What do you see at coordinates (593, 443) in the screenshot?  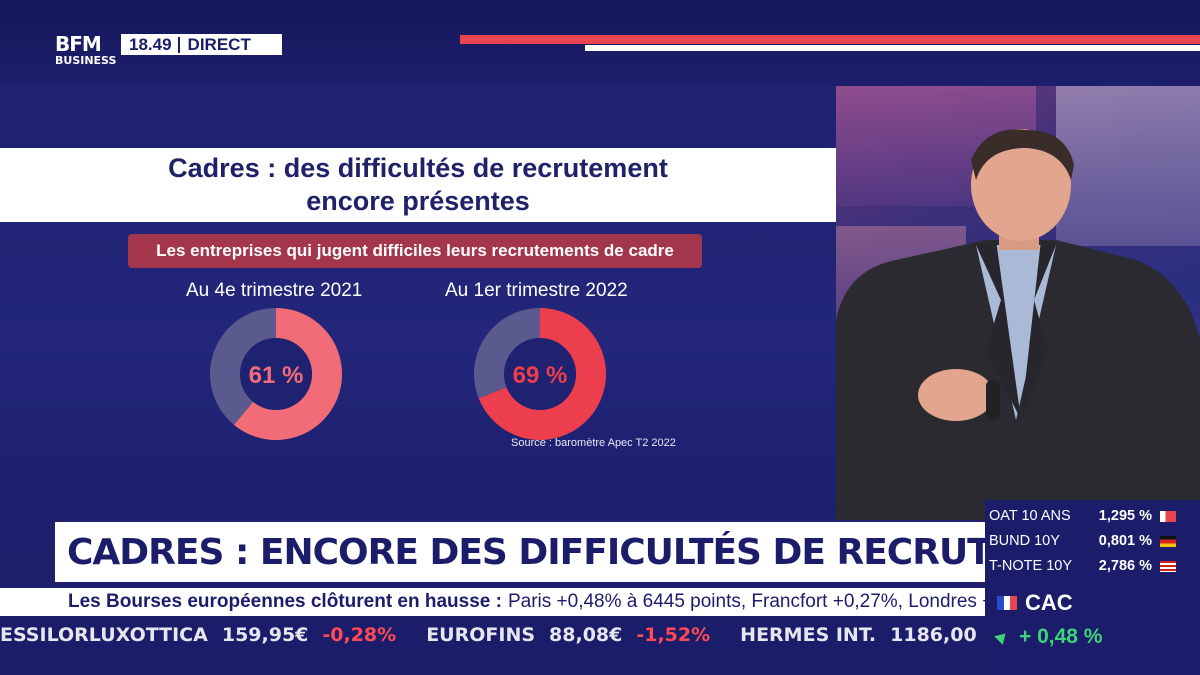 I see `source-note: Source : baromètre Apec T2 2022` at bounding box center [593, 443].